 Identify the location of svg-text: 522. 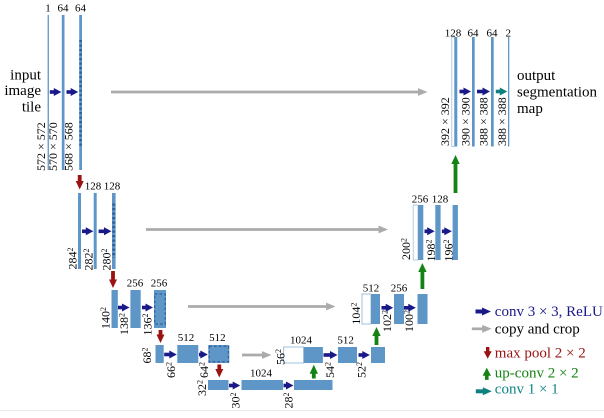
(362, 370).